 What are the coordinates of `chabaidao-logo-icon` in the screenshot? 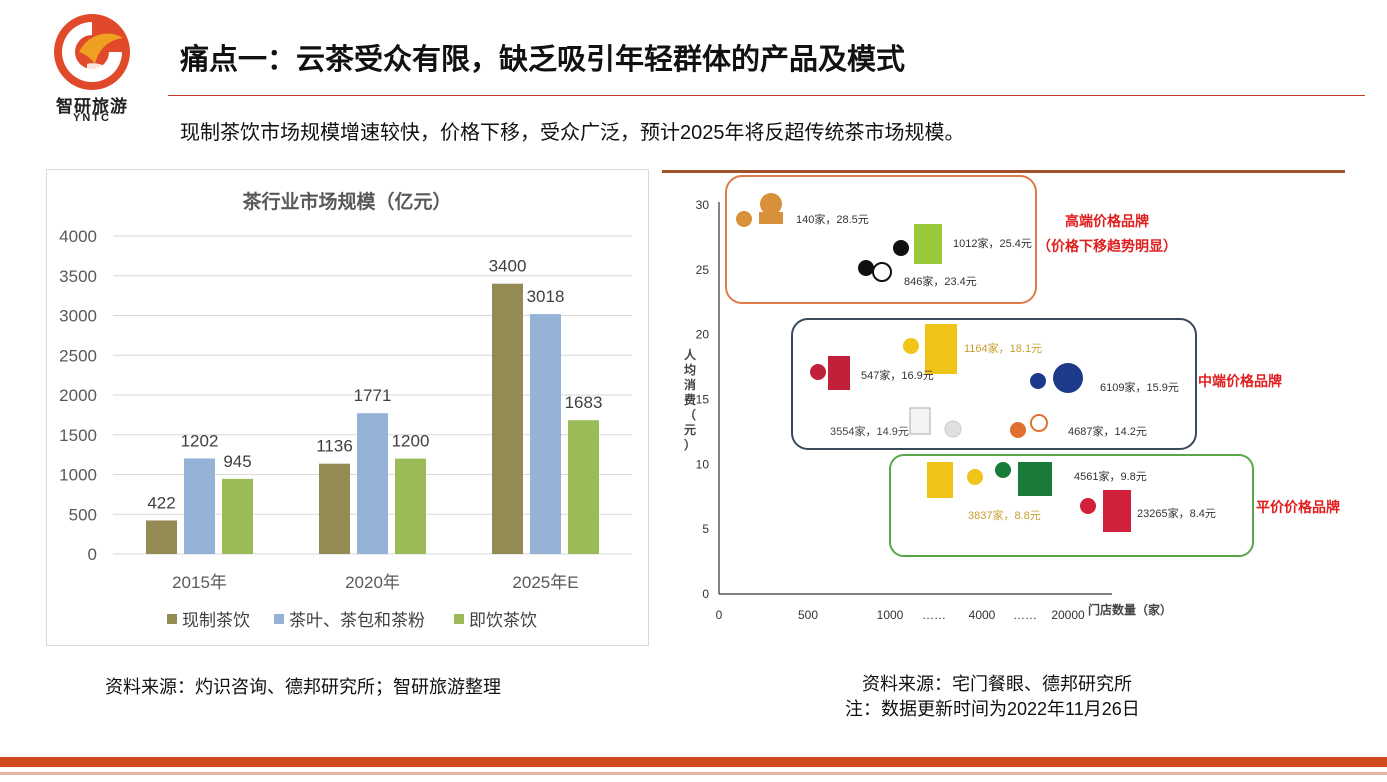 It's located at (1068, 378).